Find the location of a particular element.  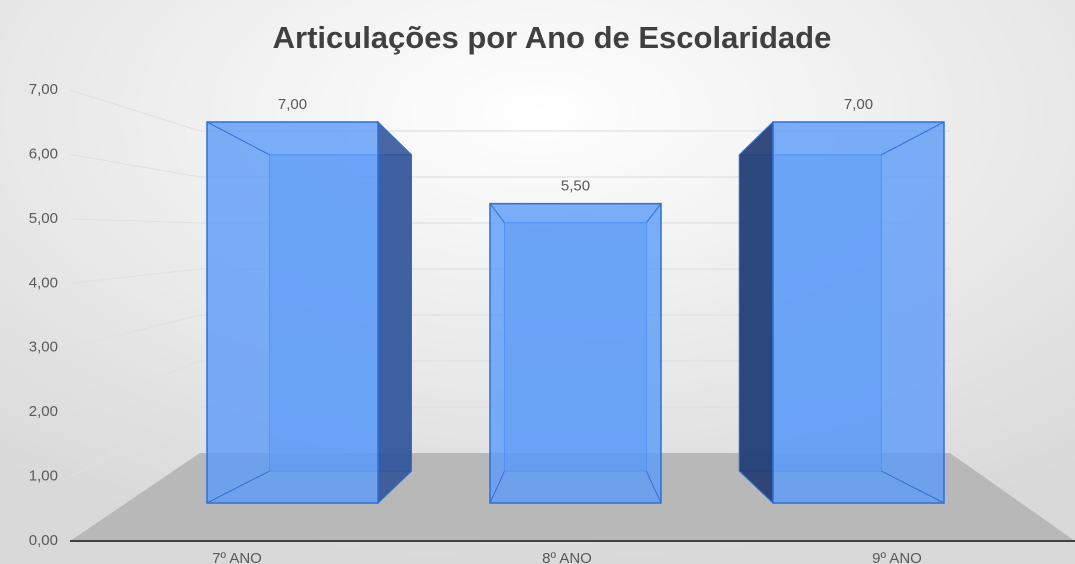

chart-title: Articulações por Ano de Escolaridade is located at coordinates (552, 37).